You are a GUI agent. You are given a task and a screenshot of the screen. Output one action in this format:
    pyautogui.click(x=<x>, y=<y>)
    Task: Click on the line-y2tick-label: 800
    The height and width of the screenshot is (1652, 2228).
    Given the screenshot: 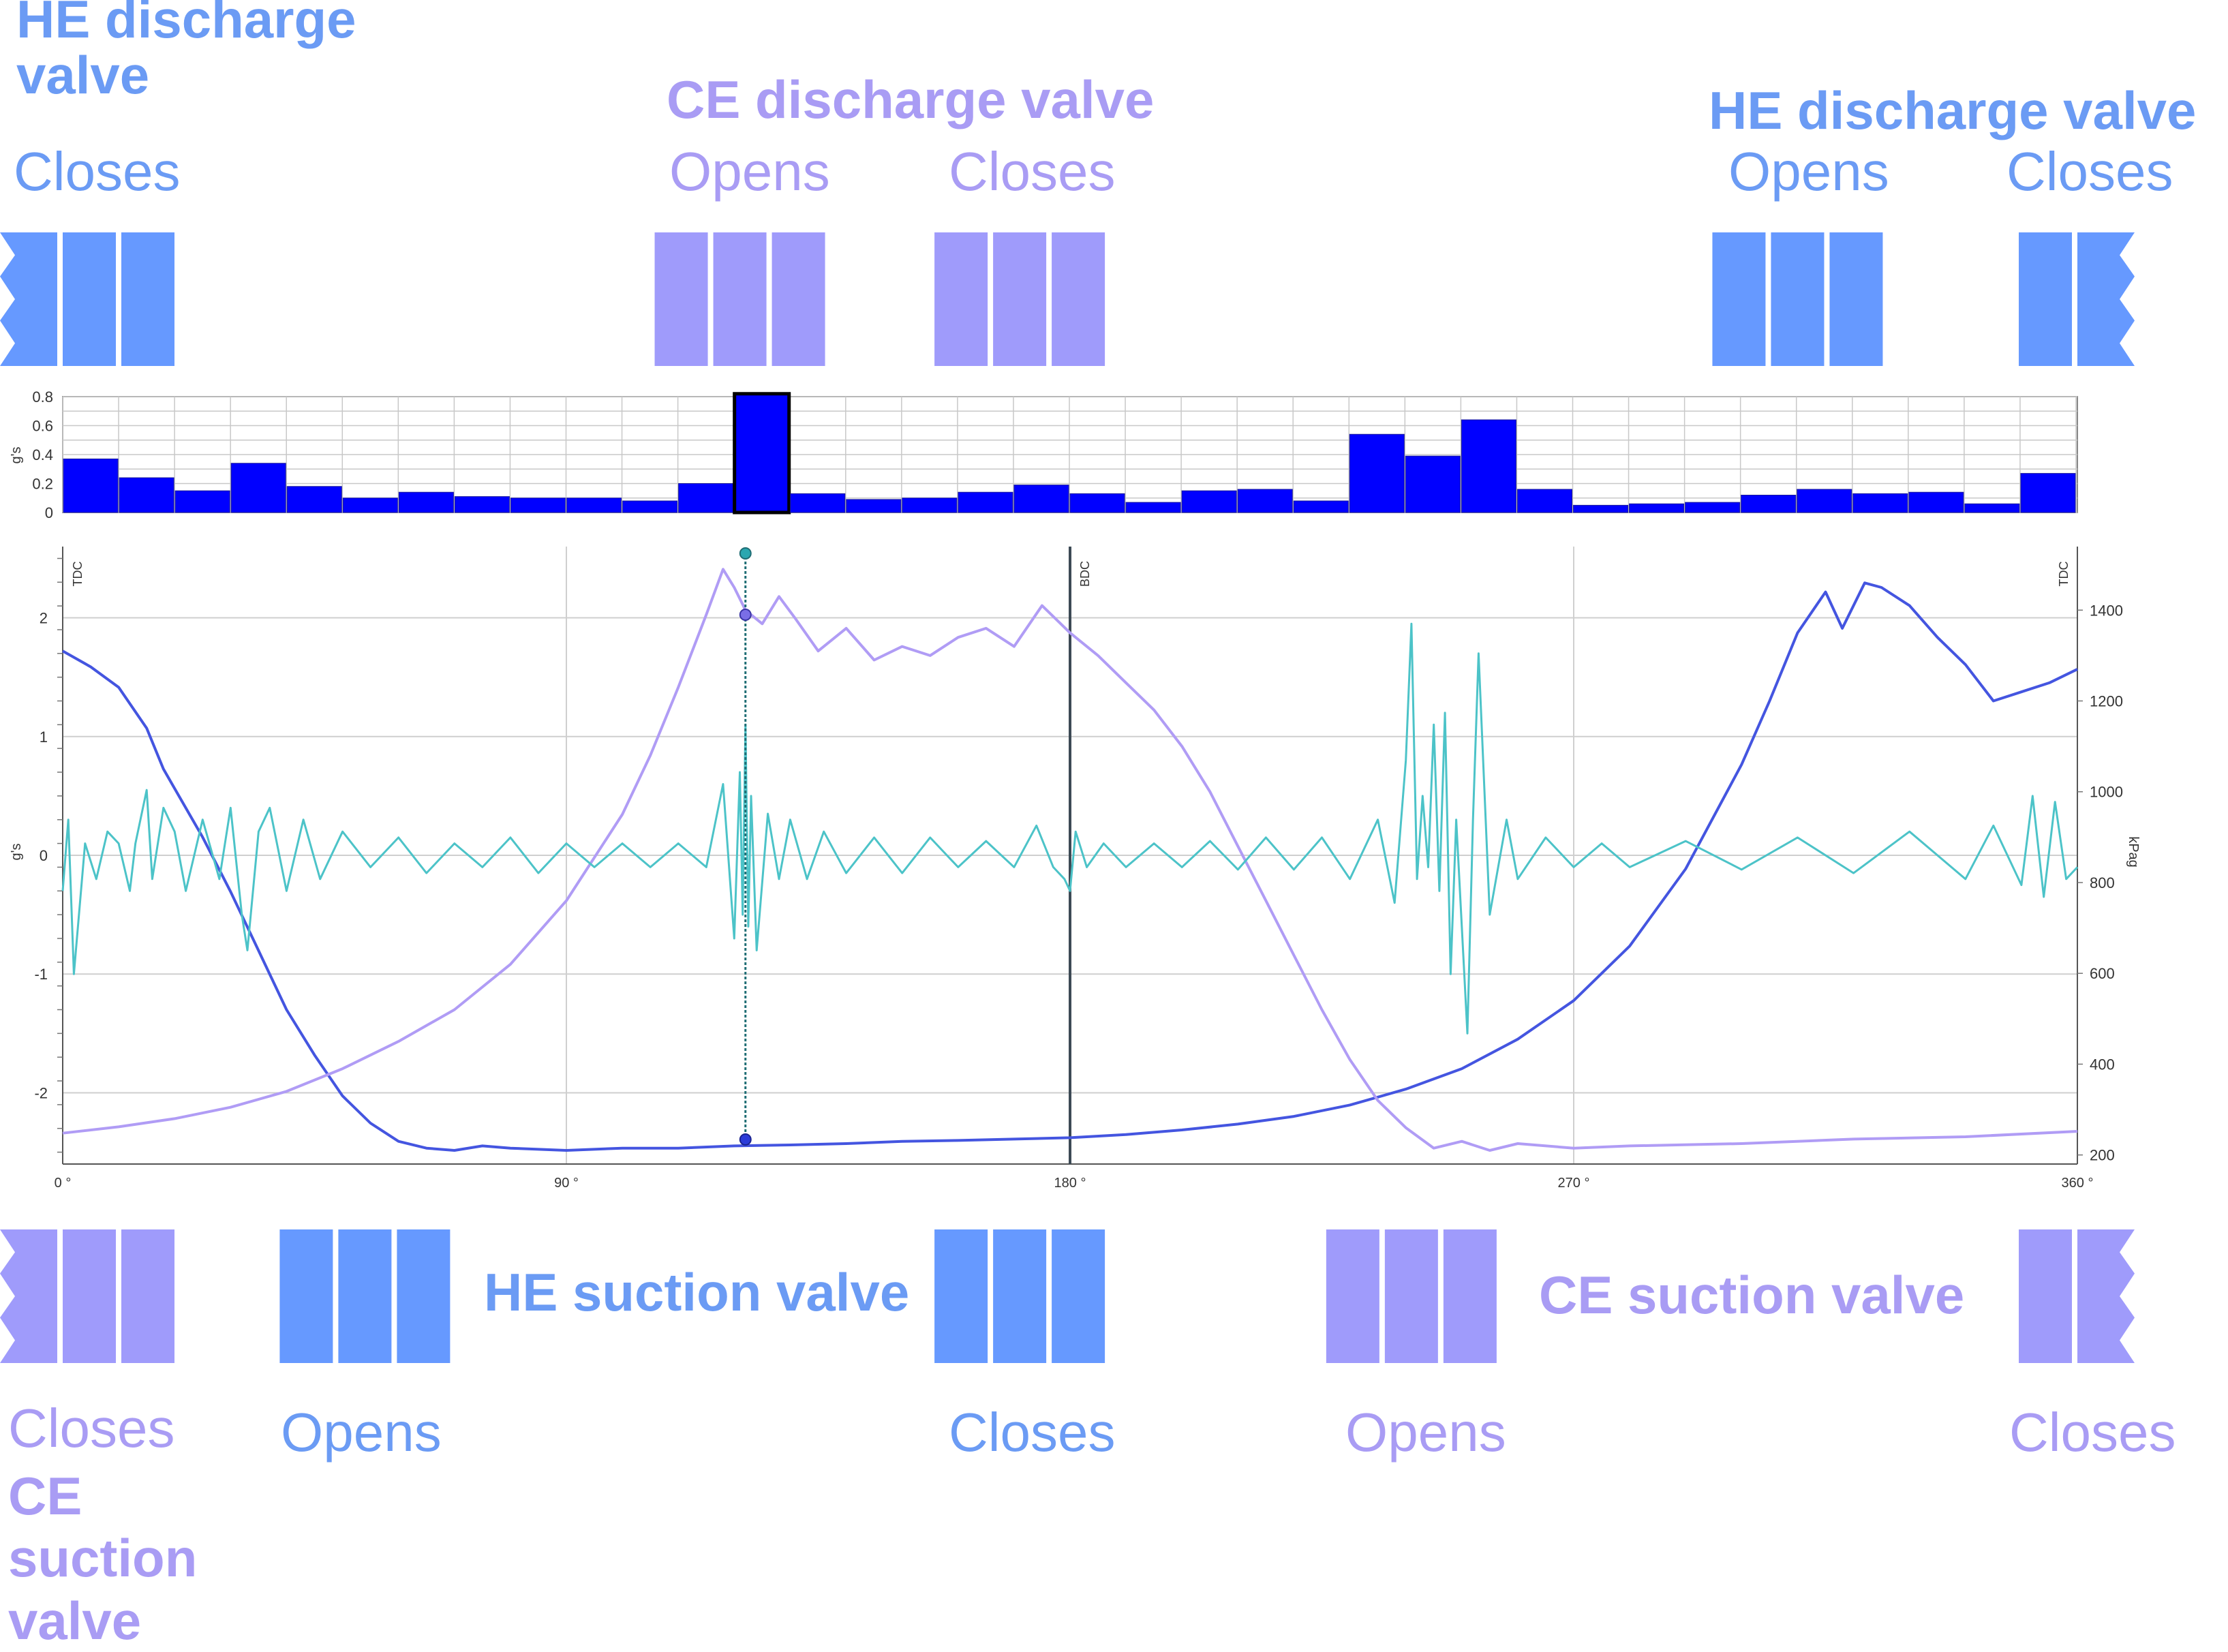 What is the action you would take?
    pyautogui.click(x=2102, y=882)
    